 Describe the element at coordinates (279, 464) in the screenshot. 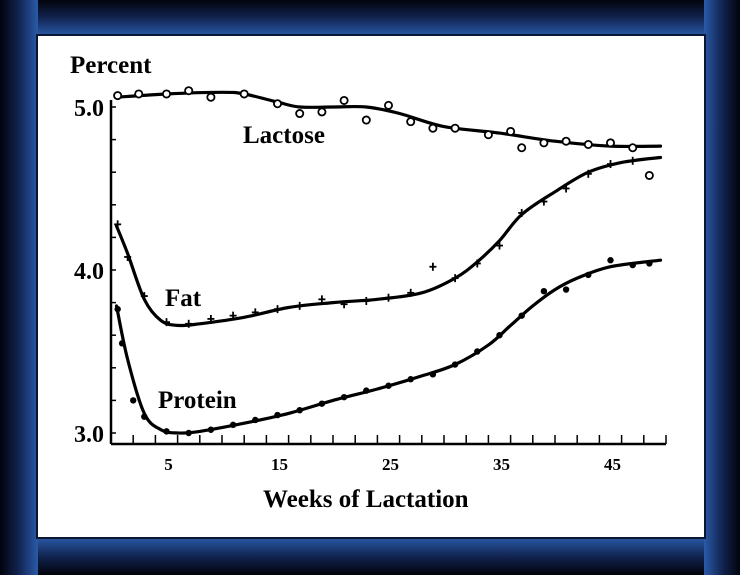

I see `x-tick-label: 15` at that location.